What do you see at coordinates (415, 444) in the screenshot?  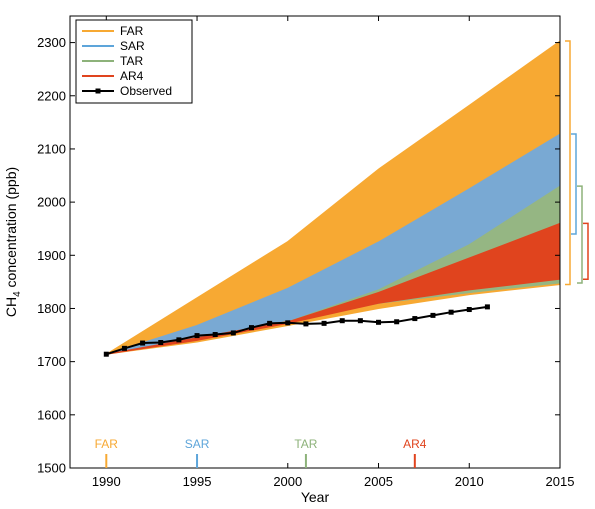 I see `report-label-ar4: AR4` at bounding box center [415, 444].